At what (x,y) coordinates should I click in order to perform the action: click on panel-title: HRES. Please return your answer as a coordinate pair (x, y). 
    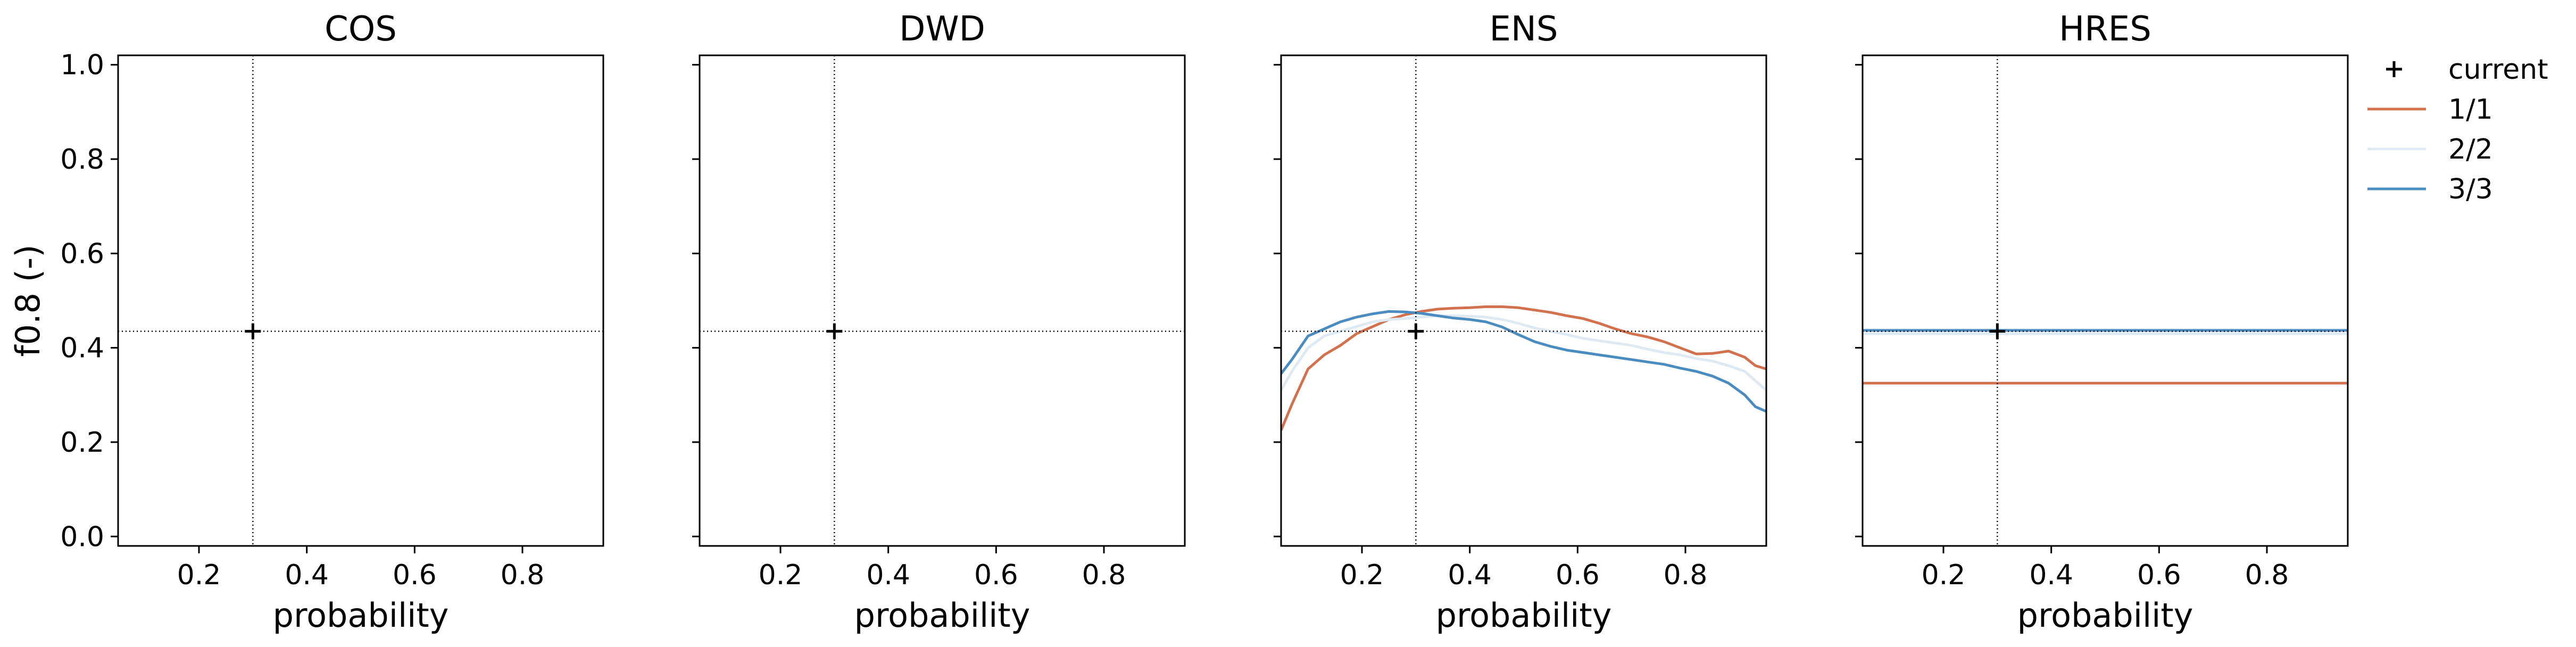
    Looking at the image, I should click on (2105, 29).